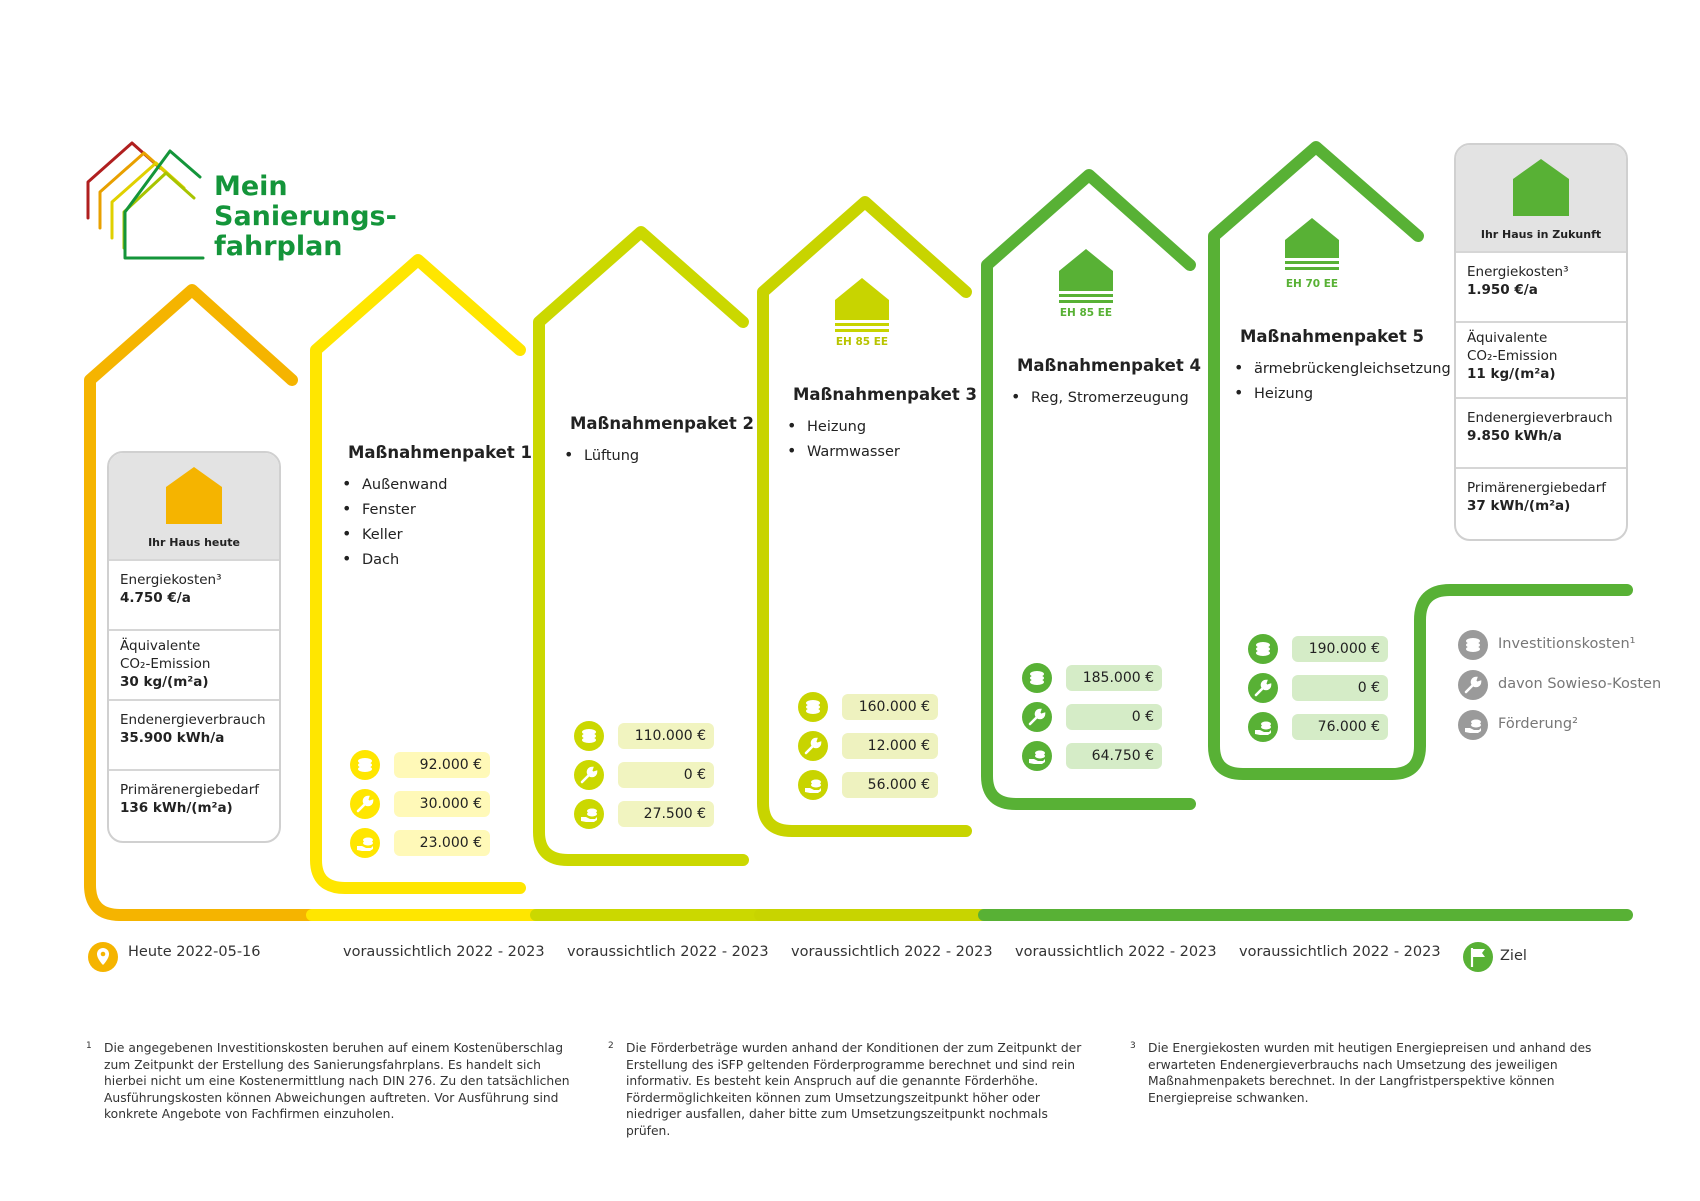  Describe the element at coordinates (194, 666) in the screenshot. I see `today-co2: Äquivalente CO₂-Emission 30 kg/(m²a)` at that location.